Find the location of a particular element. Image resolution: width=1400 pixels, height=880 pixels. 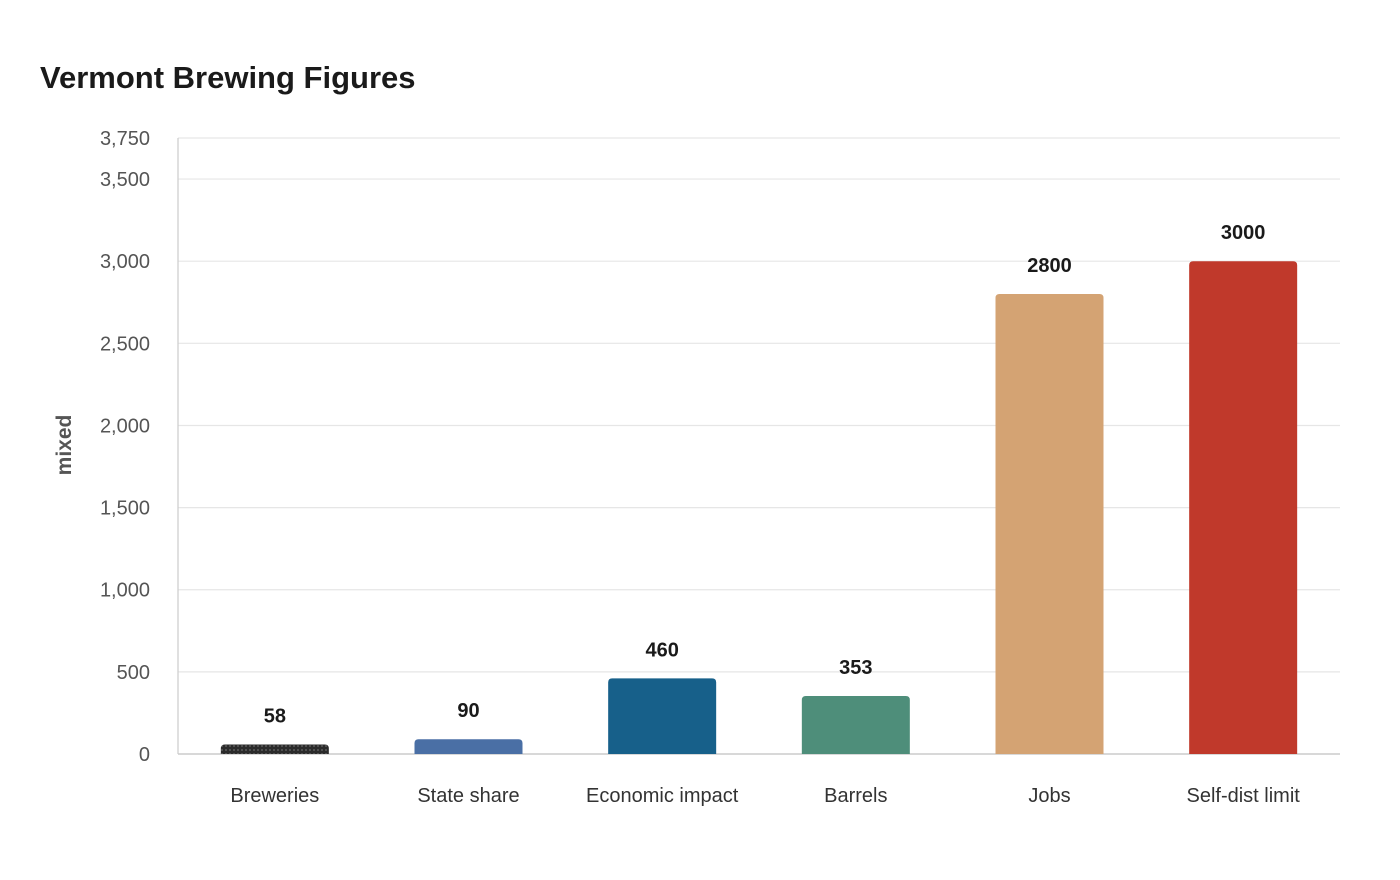

chart-title: Vermont Brewing Figures is located at coordinates (228, 77).